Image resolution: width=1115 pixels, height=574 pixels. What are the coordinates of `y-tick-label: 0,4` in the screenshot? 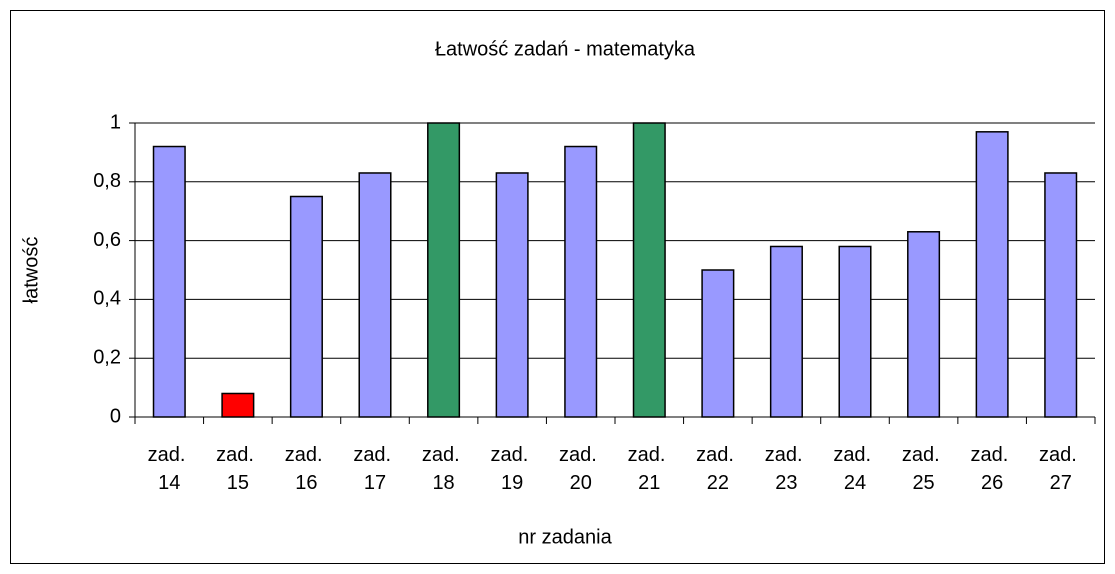 It's located at (107, 299).